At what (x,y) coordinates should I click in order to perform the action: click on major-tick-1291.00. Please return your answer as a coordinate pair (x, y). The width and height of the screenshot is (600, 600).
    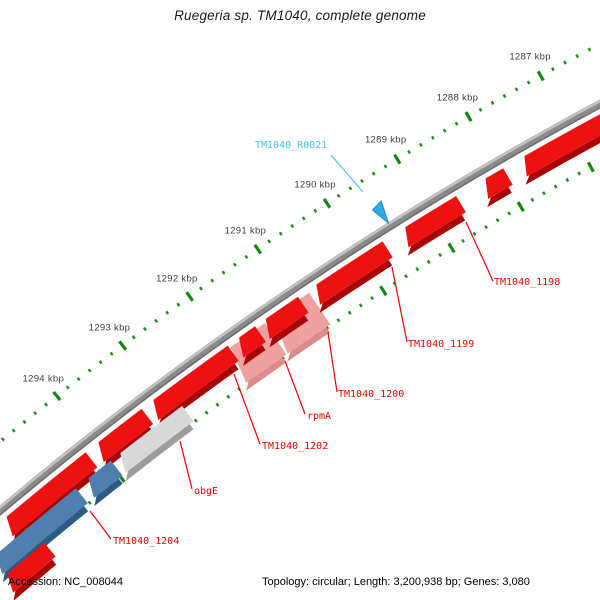
    Looking at the image, I should click on (258, 249).